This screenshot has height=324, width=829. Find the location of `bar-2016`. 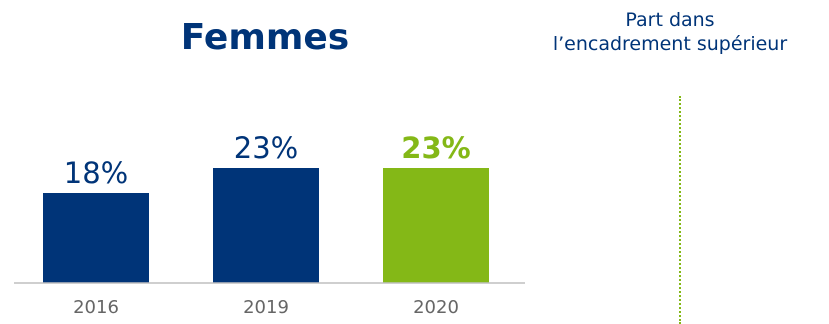

bar-2016 is located at coordinates (96, 238).